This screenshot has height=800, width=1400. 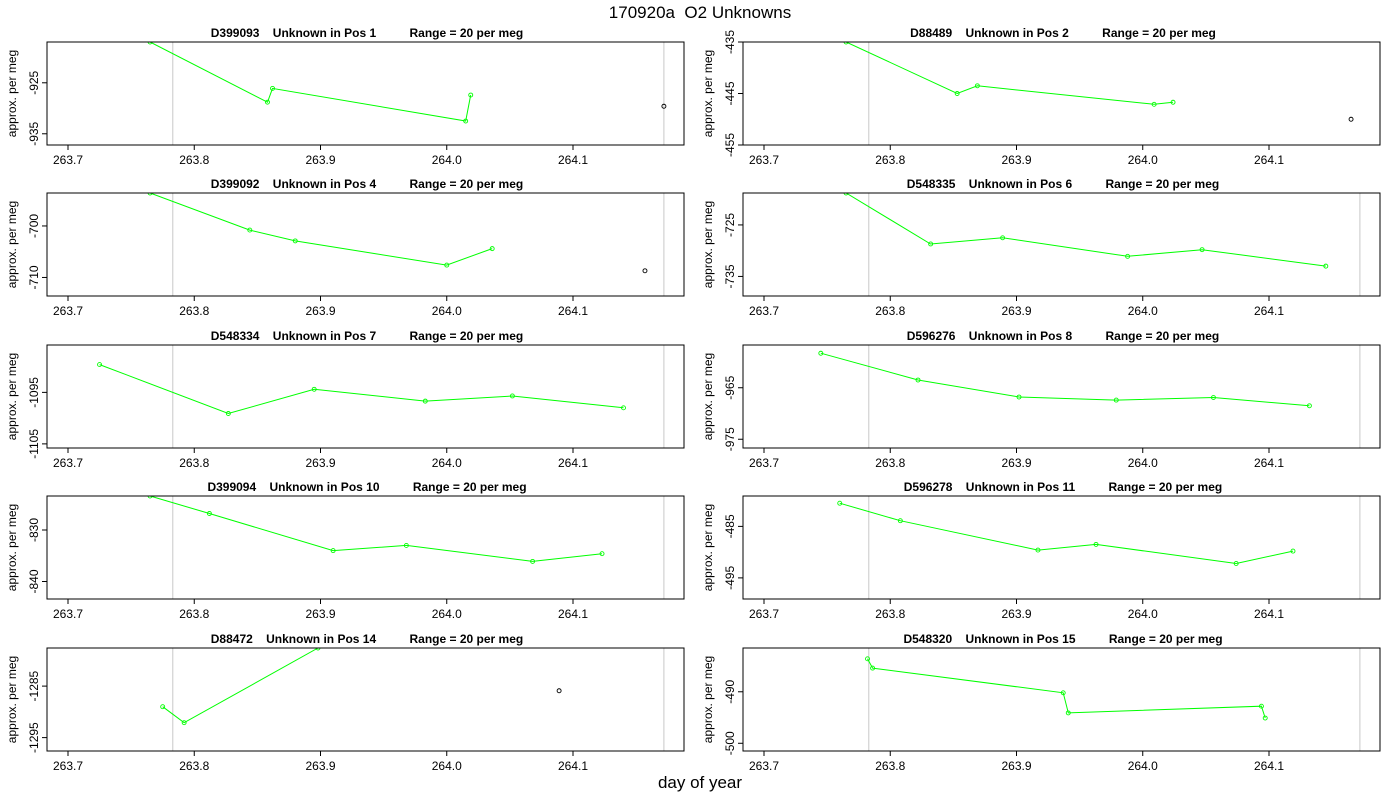 I want to click on x-axis-label: day of year, so click(x=700, y=782).